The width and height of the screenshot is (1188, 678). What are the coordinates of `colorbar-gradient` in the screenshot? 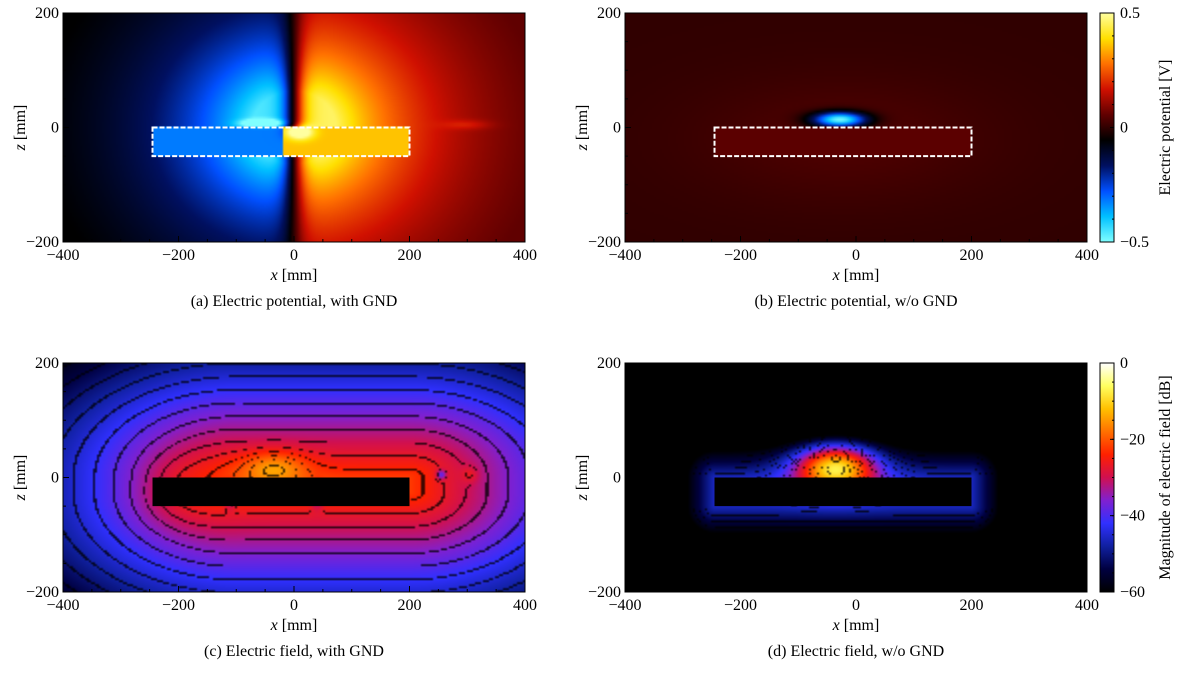 It's located at (1107, 477).